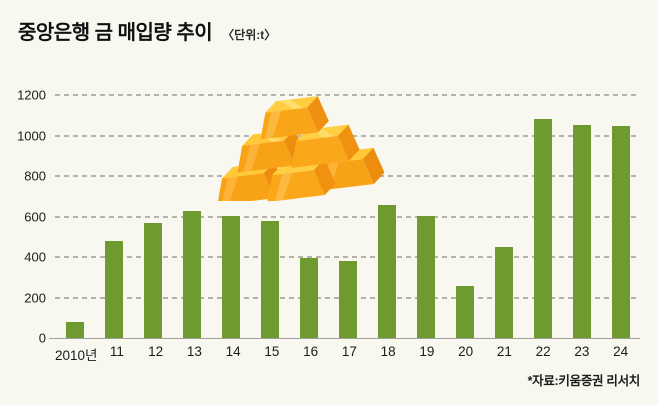 Image resolution: width=658 pixels, height=405 pixels. Describe the element at coordinates (115, 33) in the screenshot. I see `chart-title: 중앙은행 금 매입량 추이` at that location.